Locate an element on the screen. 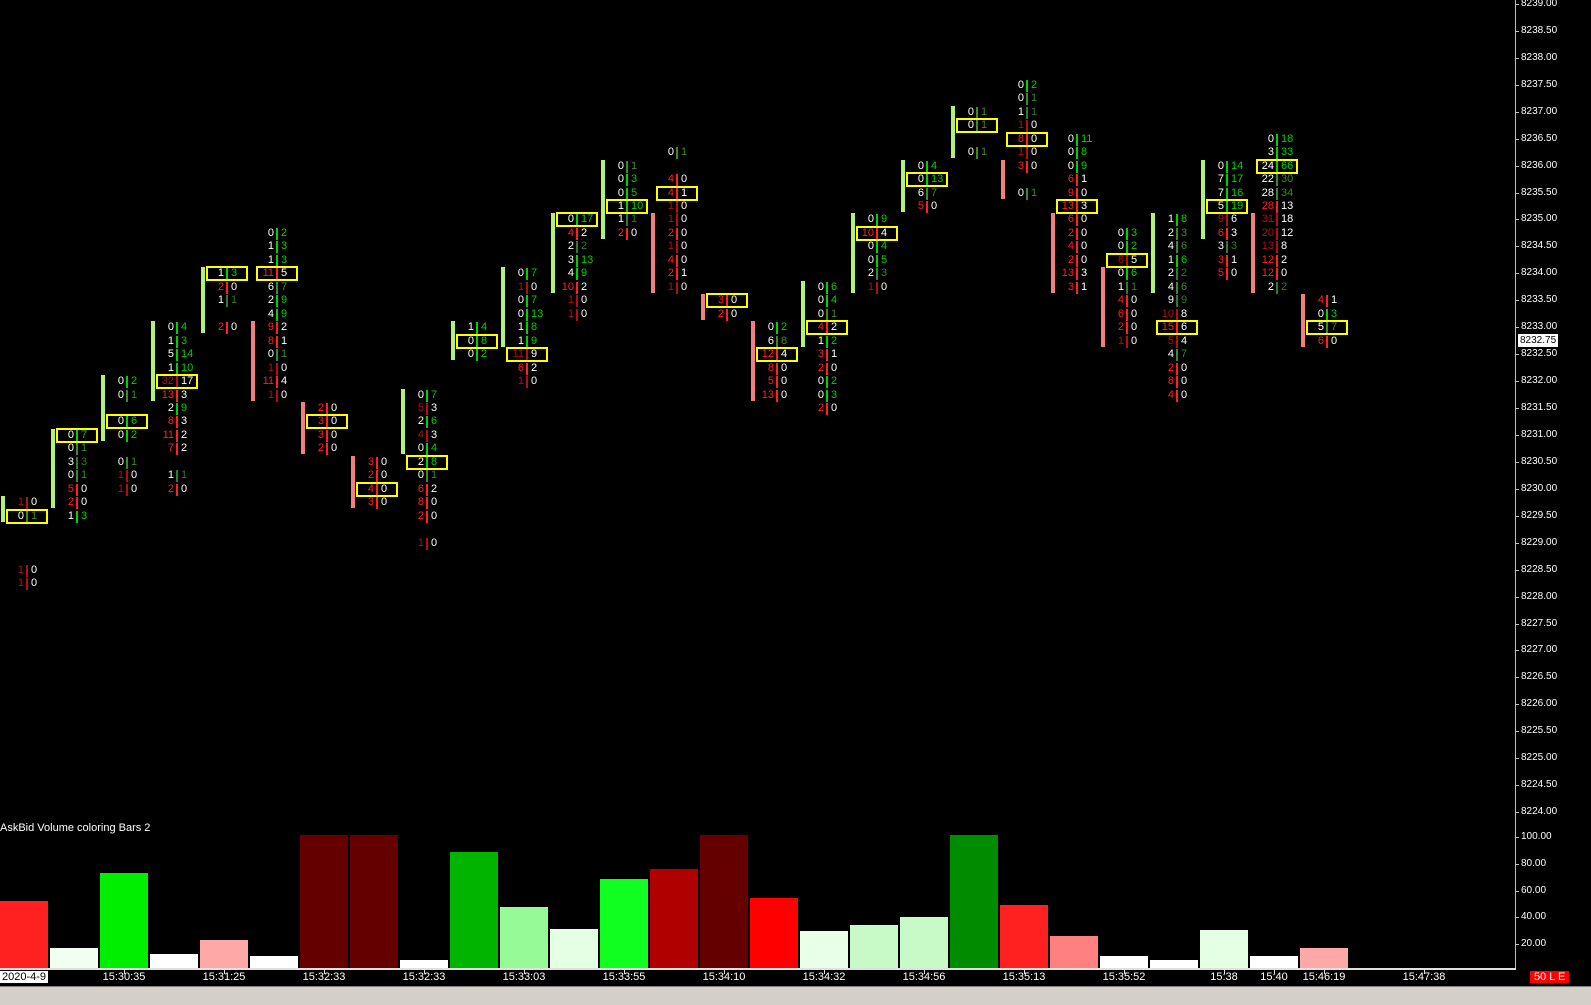 The height and width of the screenshot is (1005, 1591). price-tick-label: 8239.00 is located at coordinates (1539, 4).